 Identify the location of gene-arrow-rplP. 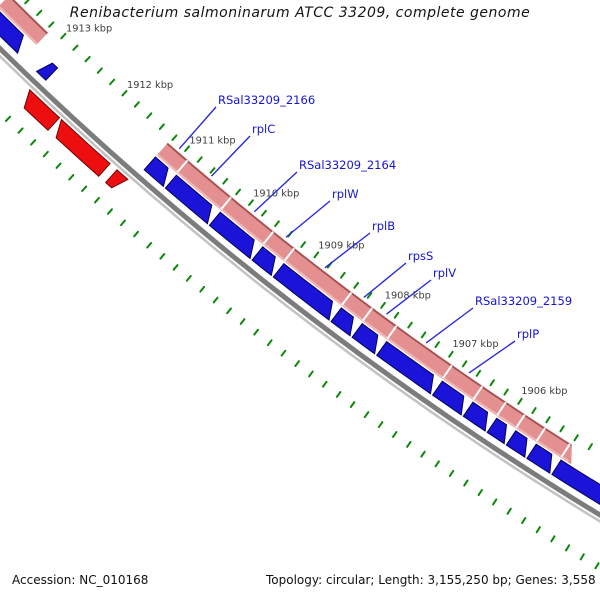
(448, 398).